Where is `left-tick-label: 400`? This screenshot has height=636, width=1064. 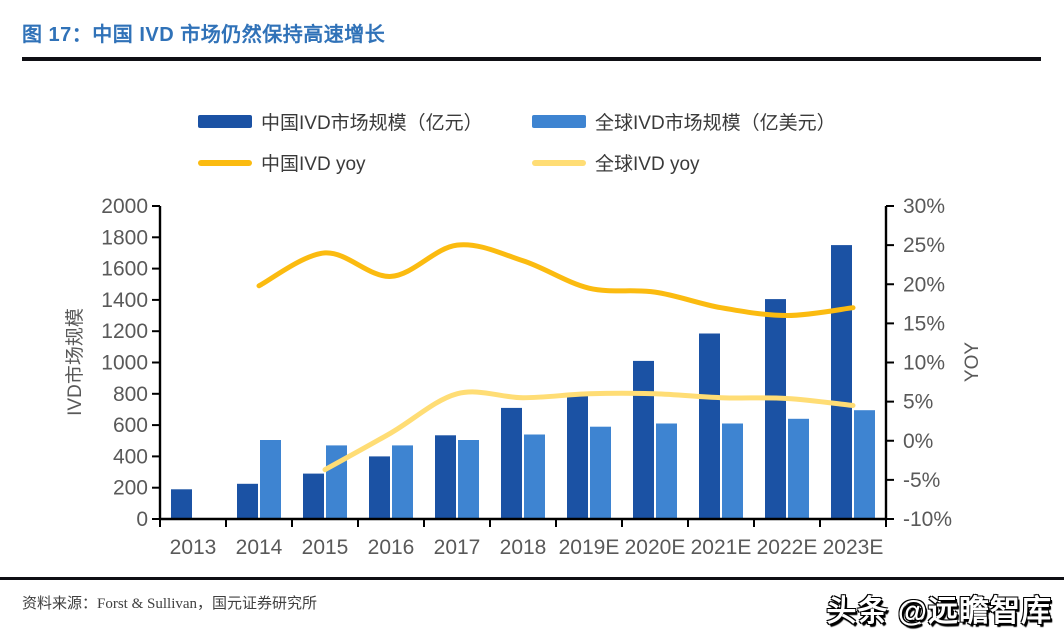
left-tick-label: 400 is located at coordinates (130, 456).